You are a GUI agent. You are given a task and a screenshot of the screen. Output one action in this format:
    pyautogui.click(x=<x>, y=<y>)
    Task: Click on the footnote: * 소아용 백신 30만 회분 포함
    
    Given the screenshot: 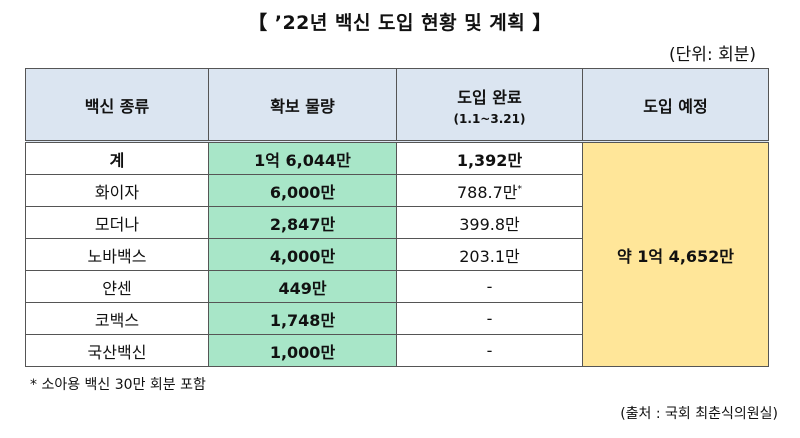 What is the action you would take?
    pyautogui.click(x=118, y=385)
    